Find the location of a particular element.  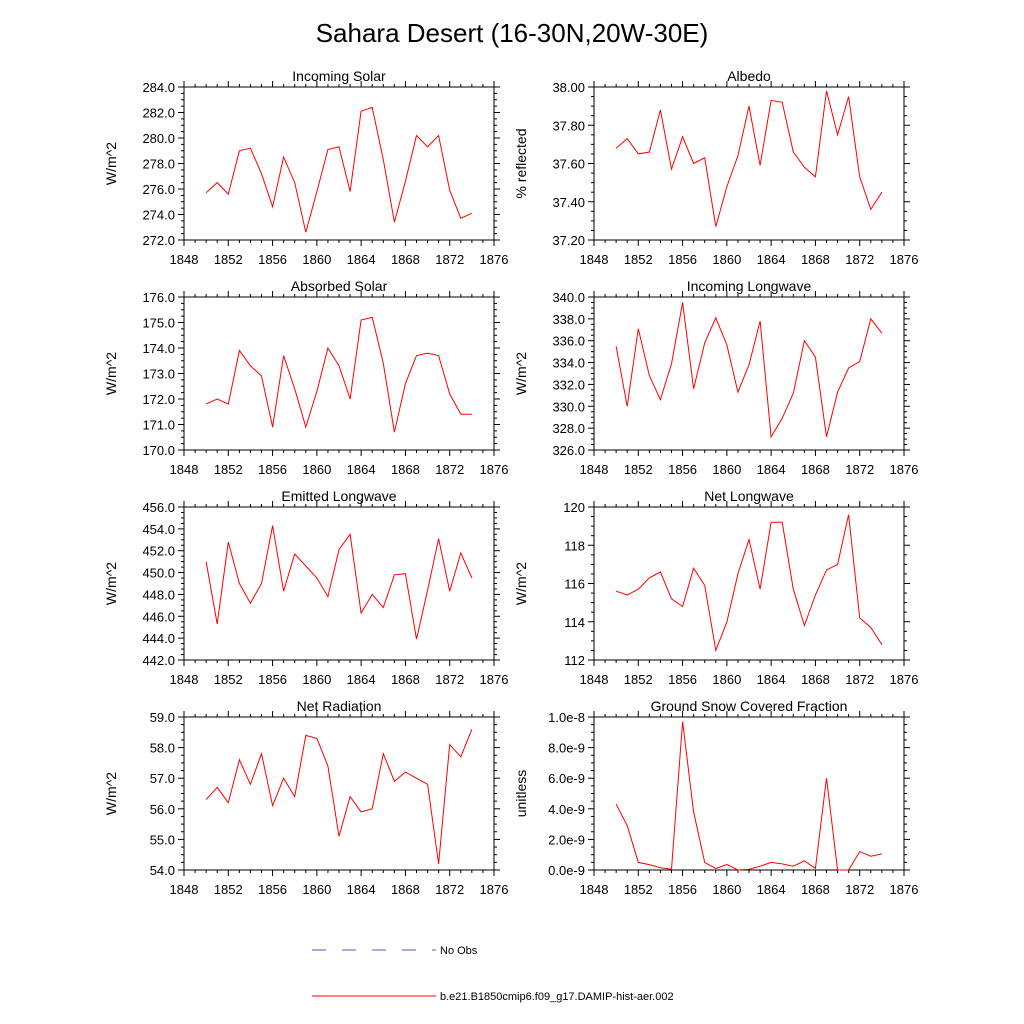

y-tick-label: 332.0 is located at coordinates (568, 384).